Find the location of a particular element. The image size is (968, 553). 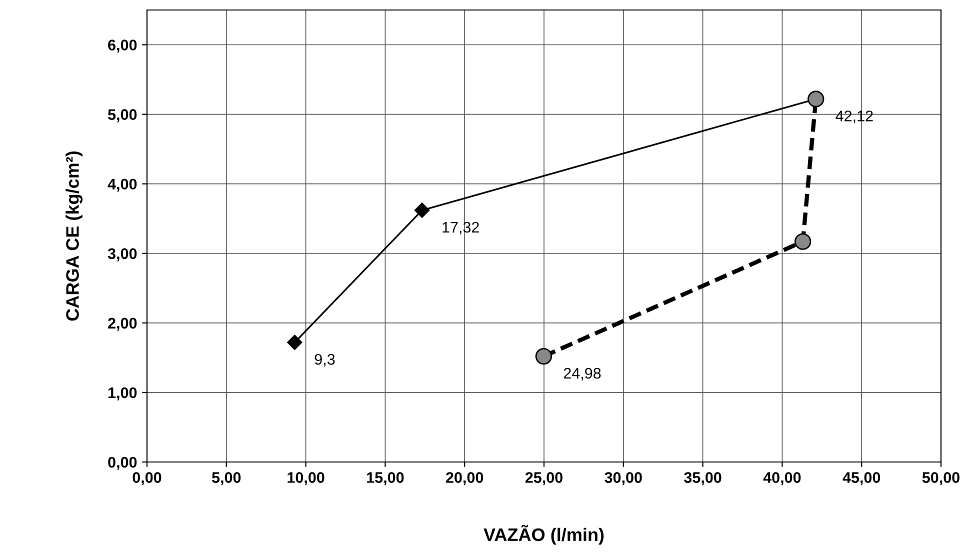

y-tick-label: 5,00 is located at coordinates (122, 115).